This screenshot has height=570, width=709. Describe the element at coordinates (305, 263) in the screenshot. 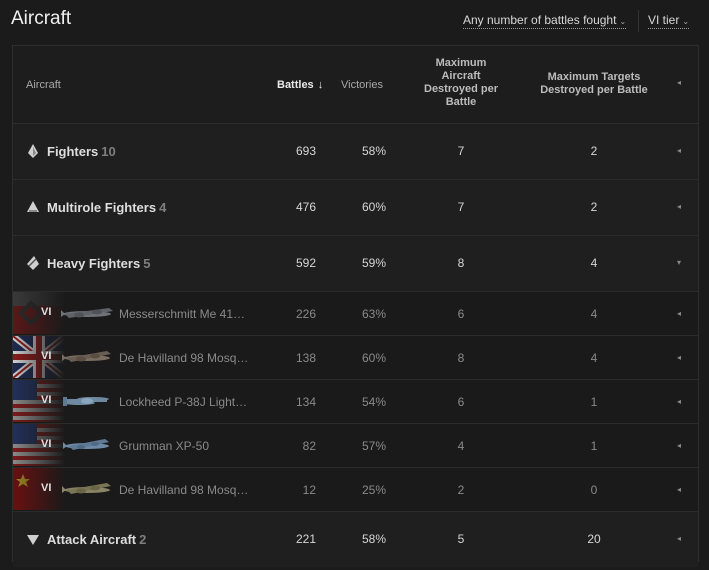

I see `battles-value: 592` at that location.